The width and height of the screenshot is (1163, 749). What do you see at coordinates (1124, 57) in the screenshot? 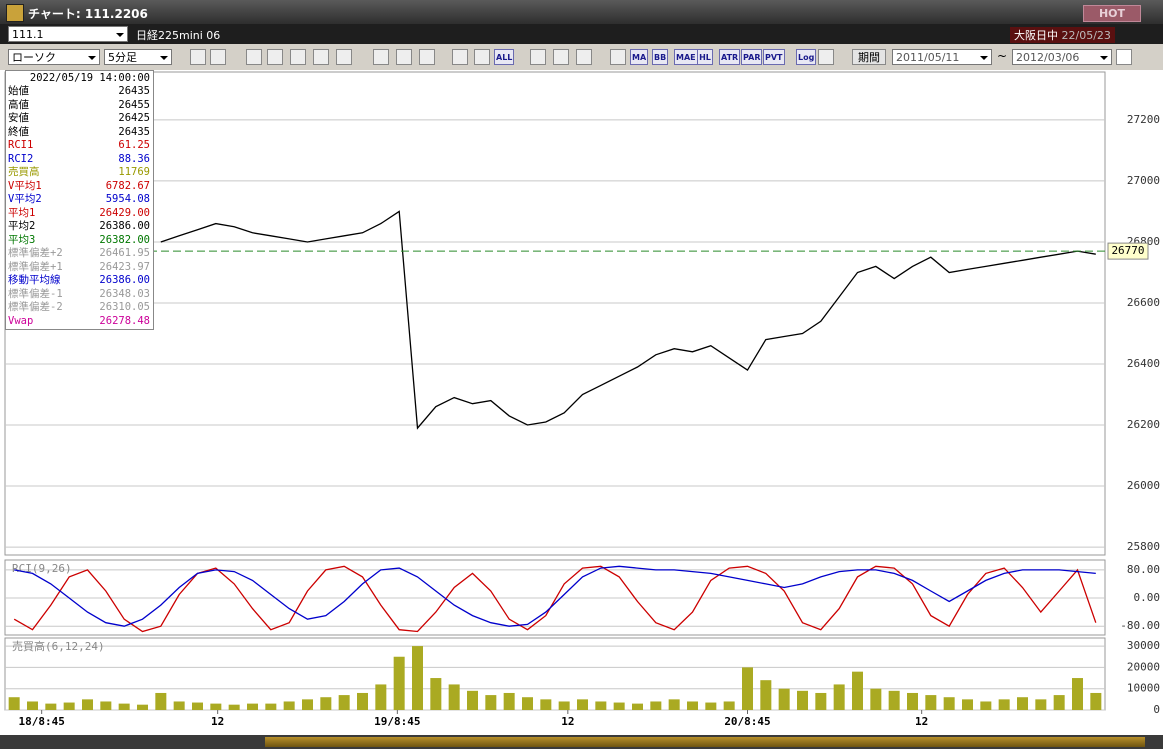
I see `check-icon` at bounding box center [1124, 57].